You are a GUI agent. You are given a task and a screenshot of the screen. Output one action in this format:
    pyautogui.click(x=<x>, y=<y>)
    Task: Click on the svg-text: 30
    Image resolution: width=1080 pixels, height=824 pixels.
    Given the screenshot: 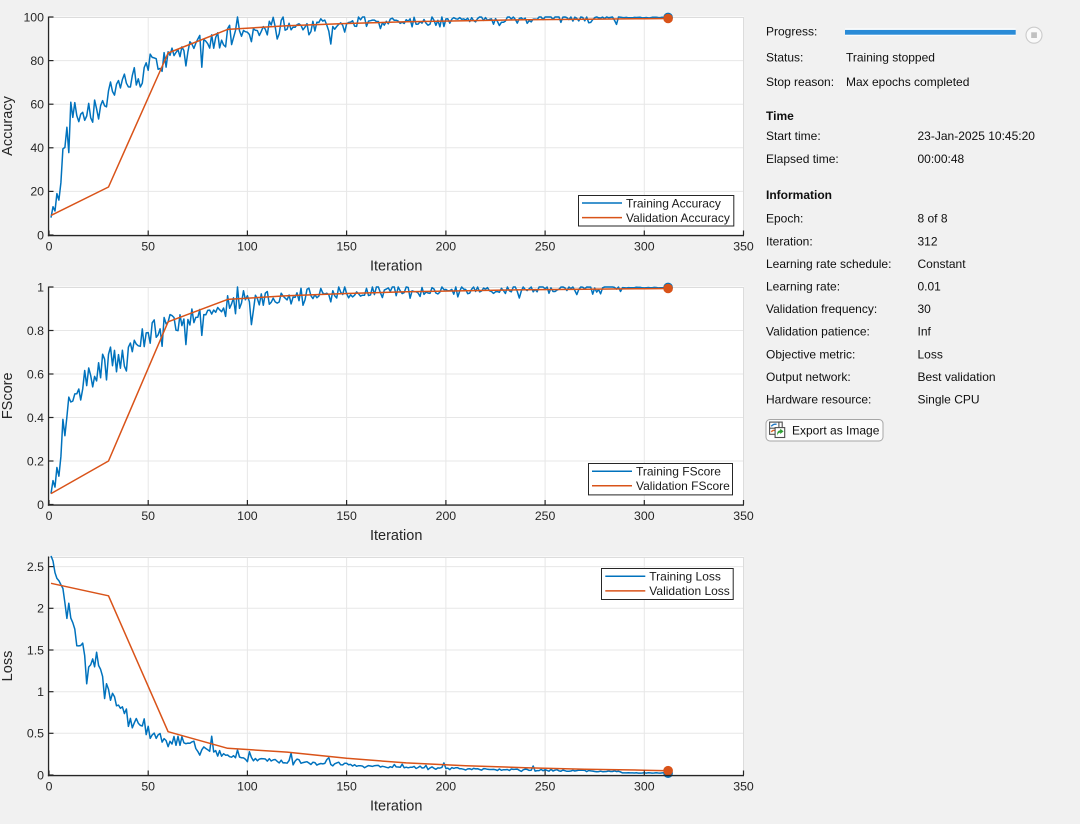 What is the action you would take?
    pyautogui.click(x=925, y=309)
    